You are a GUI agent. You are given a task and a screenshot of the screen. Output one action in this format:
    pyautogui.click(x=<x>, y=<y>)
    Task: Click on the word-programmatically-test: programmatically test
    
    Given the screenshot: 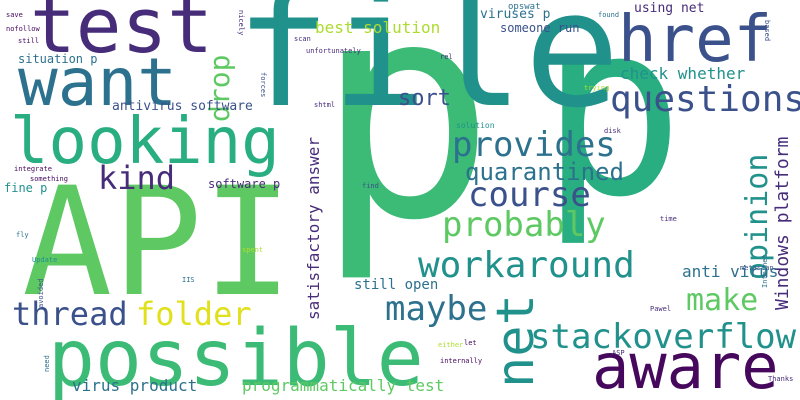 What is the action you would take?
    pyautogui.click(x=343, y=385)
    